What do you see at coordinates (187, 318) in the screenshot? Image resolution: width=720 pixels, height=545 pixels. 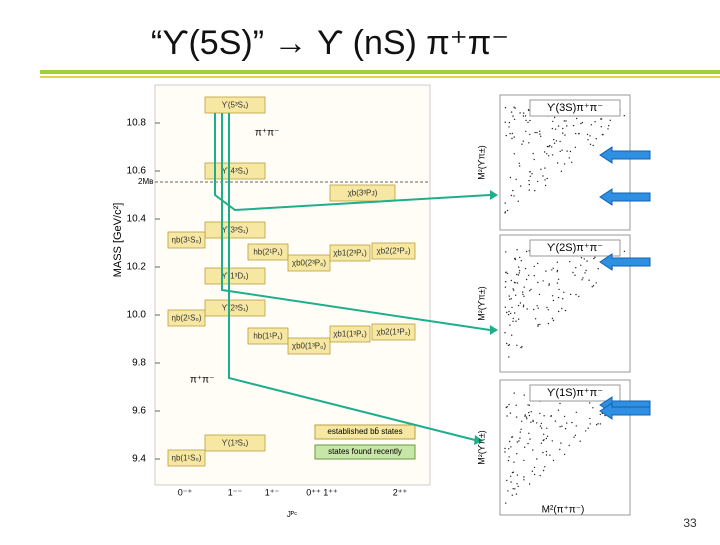 I see `level-label: ηb(2¹S₀)` at bounding box center [187, 318].